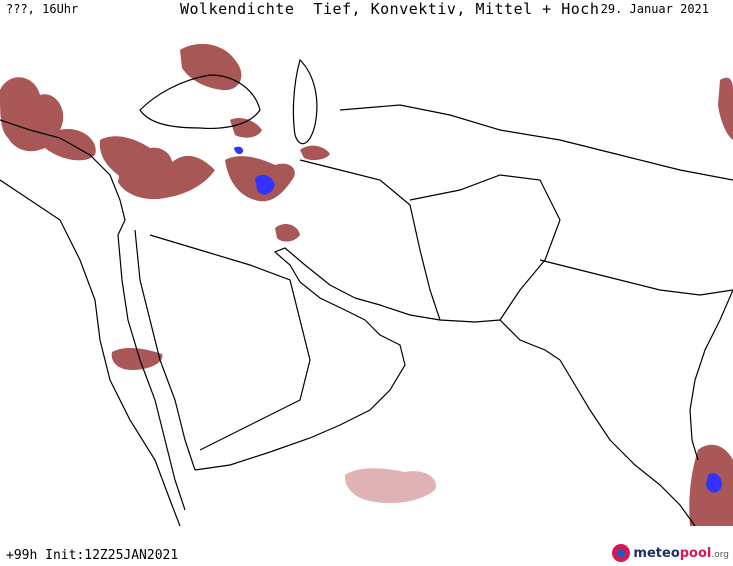 This screenshot has height=566, width=733. I want to click on coastline-mediterranean, so click(63, 177).